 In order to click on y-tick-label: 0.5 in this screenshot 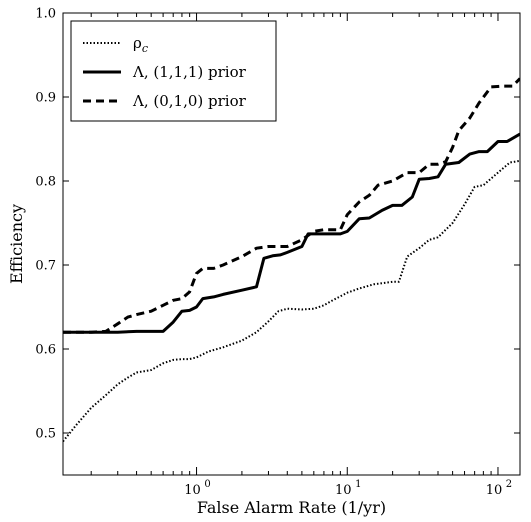, I will do `click(45, 434)`.